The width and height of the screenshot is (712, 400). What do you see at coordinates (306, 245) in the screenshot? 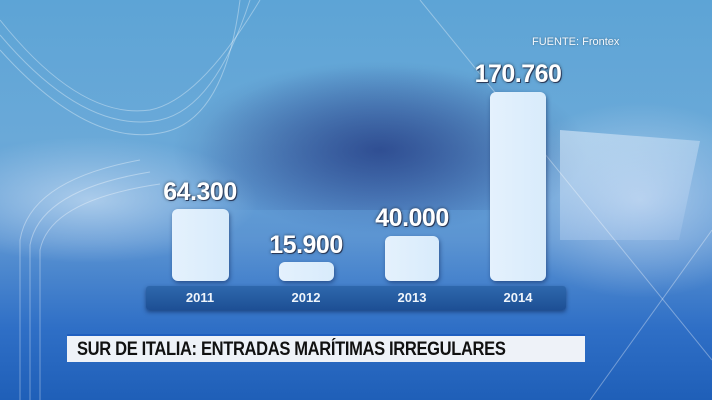
I see `data-label-2012: 15.900` at bounding box center [306, 245].